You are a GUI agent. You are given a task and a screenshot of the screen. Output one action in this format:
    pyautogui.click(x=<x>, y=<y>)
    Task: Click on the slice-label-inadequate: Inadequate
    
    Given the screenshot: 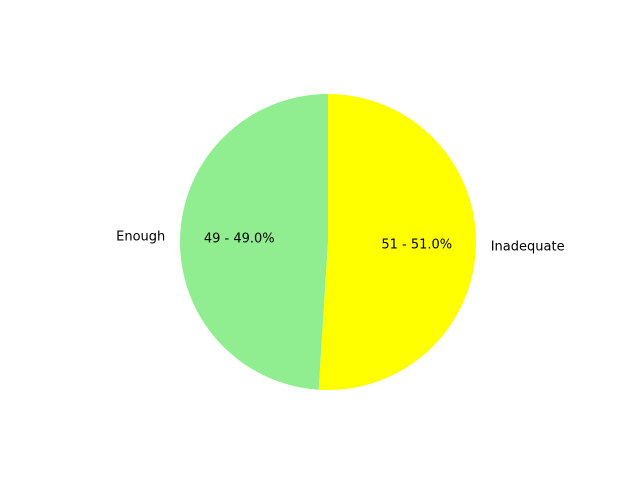 What is the action you would take?
    pyautogui.click(x=528, y=247)
    